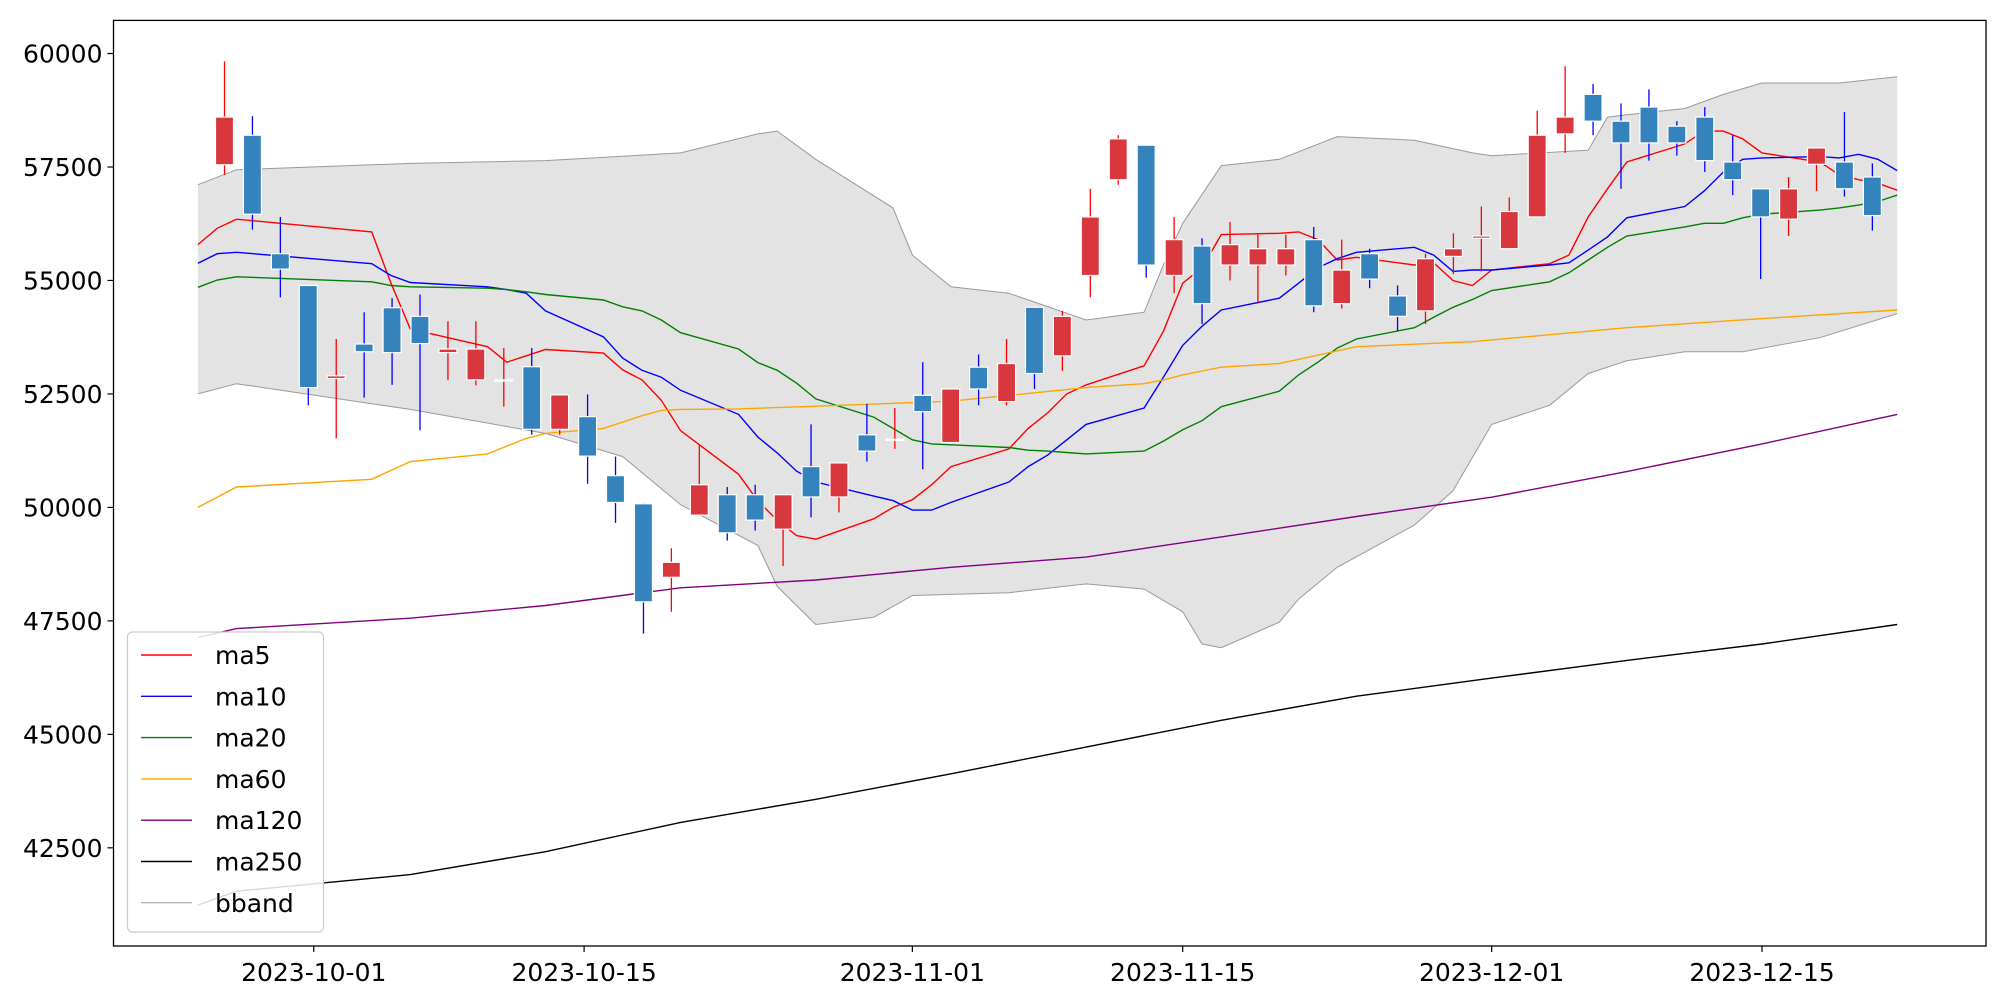 Image resolution: width=2000 pixels, height=1004 pixels. What do you see at coordinates (221, 862) in the screenshot?
I see `legend-item-ma250: ma250` at bounding box center [221, 862].